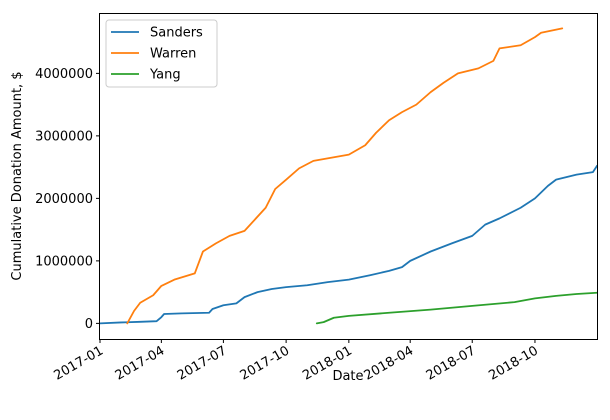 Image resolution: width=610 pixels, height=420 pixels. What do you see at coordinates (347, 376) in the screenshot?
I see `x-axis-label: Date` at bounding box center [347, 376].